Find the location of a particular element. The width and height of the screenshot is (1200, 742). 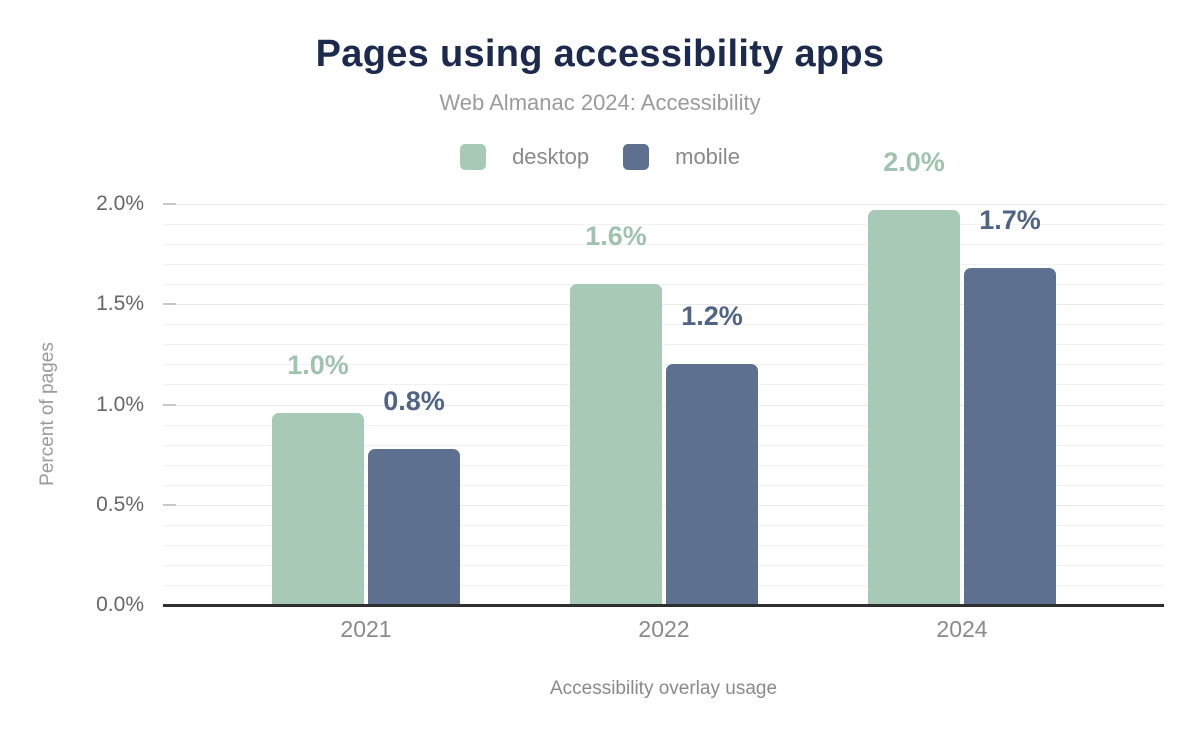

y-axis-title: Percent of pages is located at coordinates (47, 414).